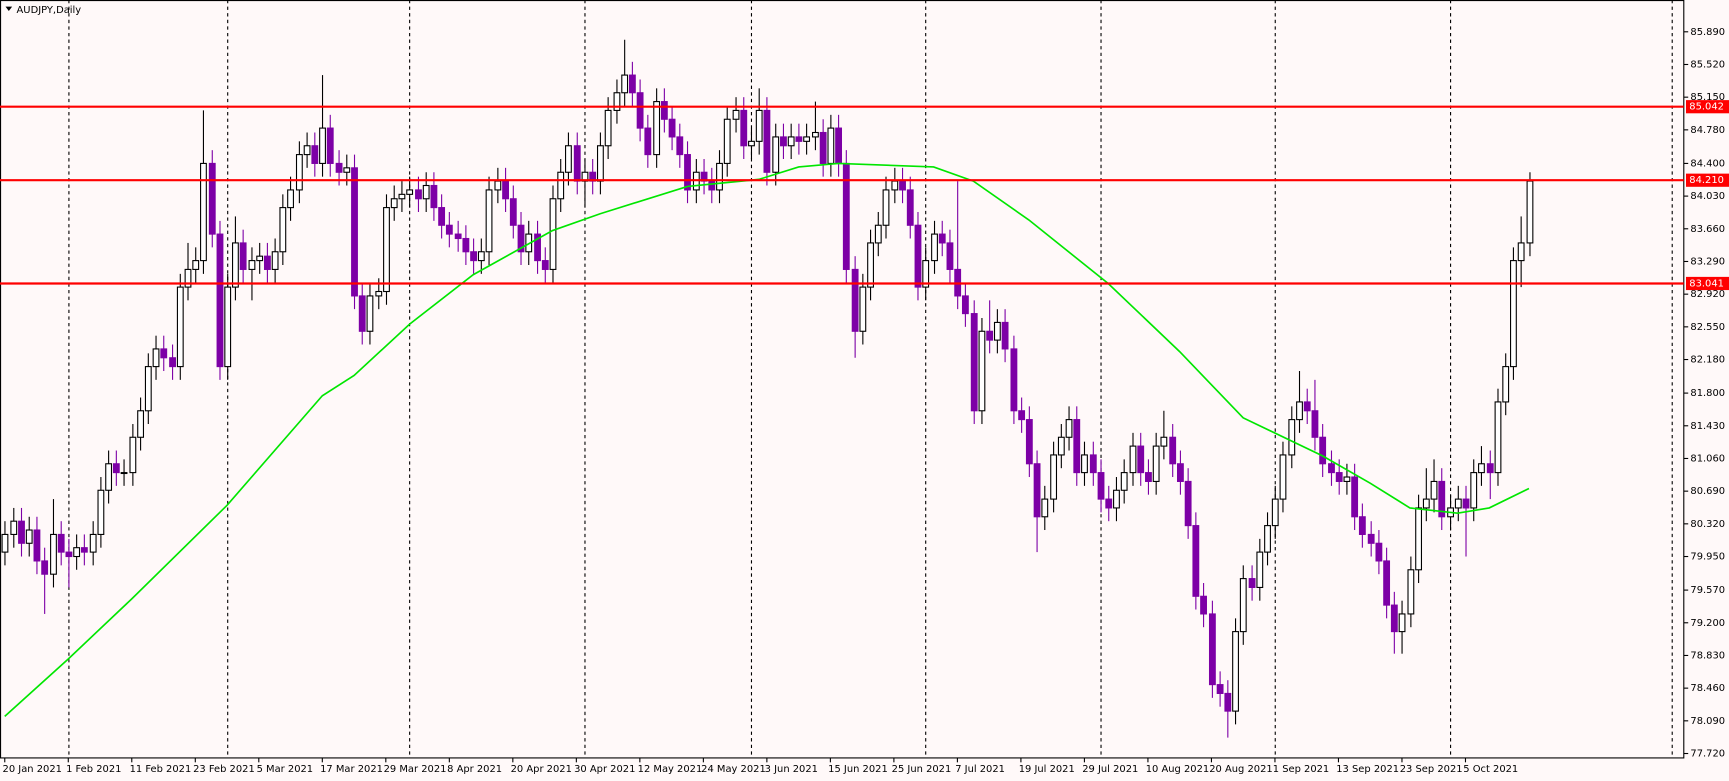  What do you see at coordinates (1707, 393) in the screenshot?
I see `y-tick-label: 81.800` at bounding box center [1707, 393].